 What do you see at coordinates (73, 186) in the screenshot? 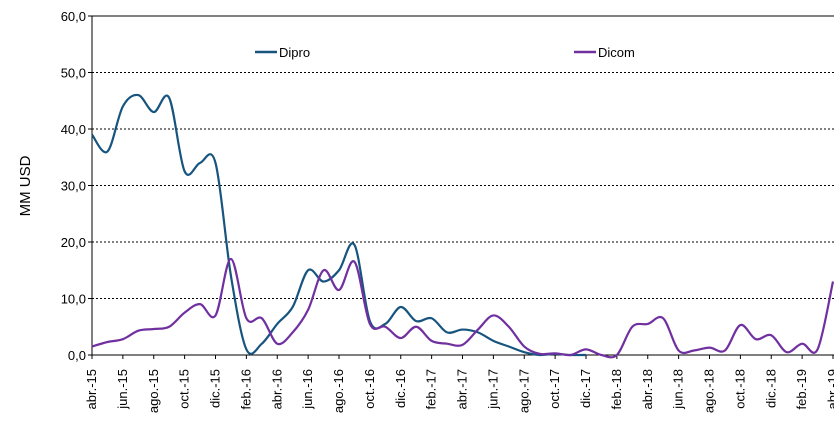
I see `y-tick-label: 30,0` at bounding box center [73, 186].